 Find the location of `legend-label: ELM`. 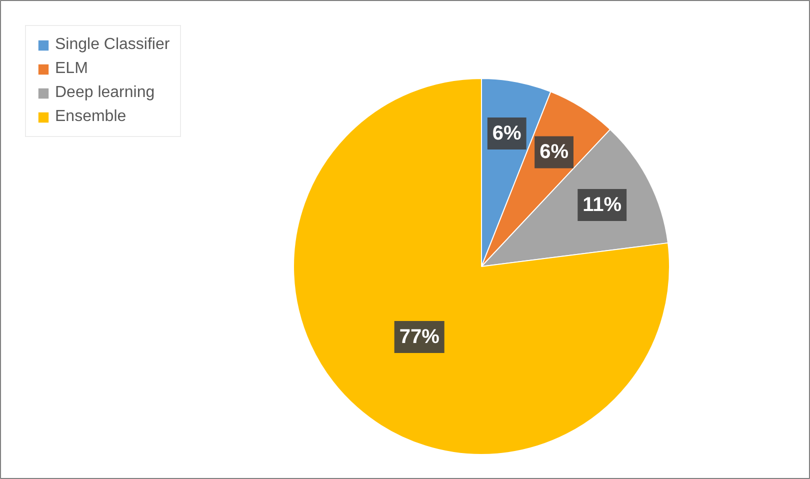

legend-label: ELM is located at coordinates (71, 69).